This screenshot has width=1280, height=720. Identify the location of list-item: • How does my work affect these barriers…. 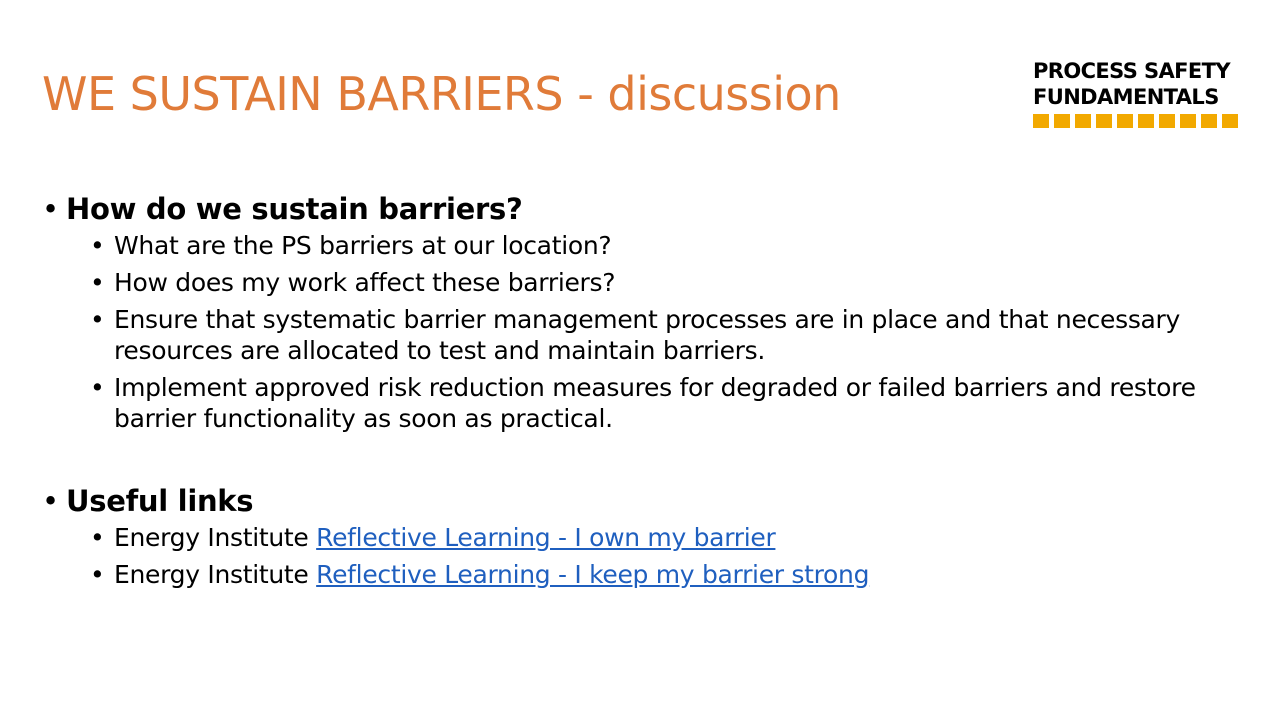
(654, 282).